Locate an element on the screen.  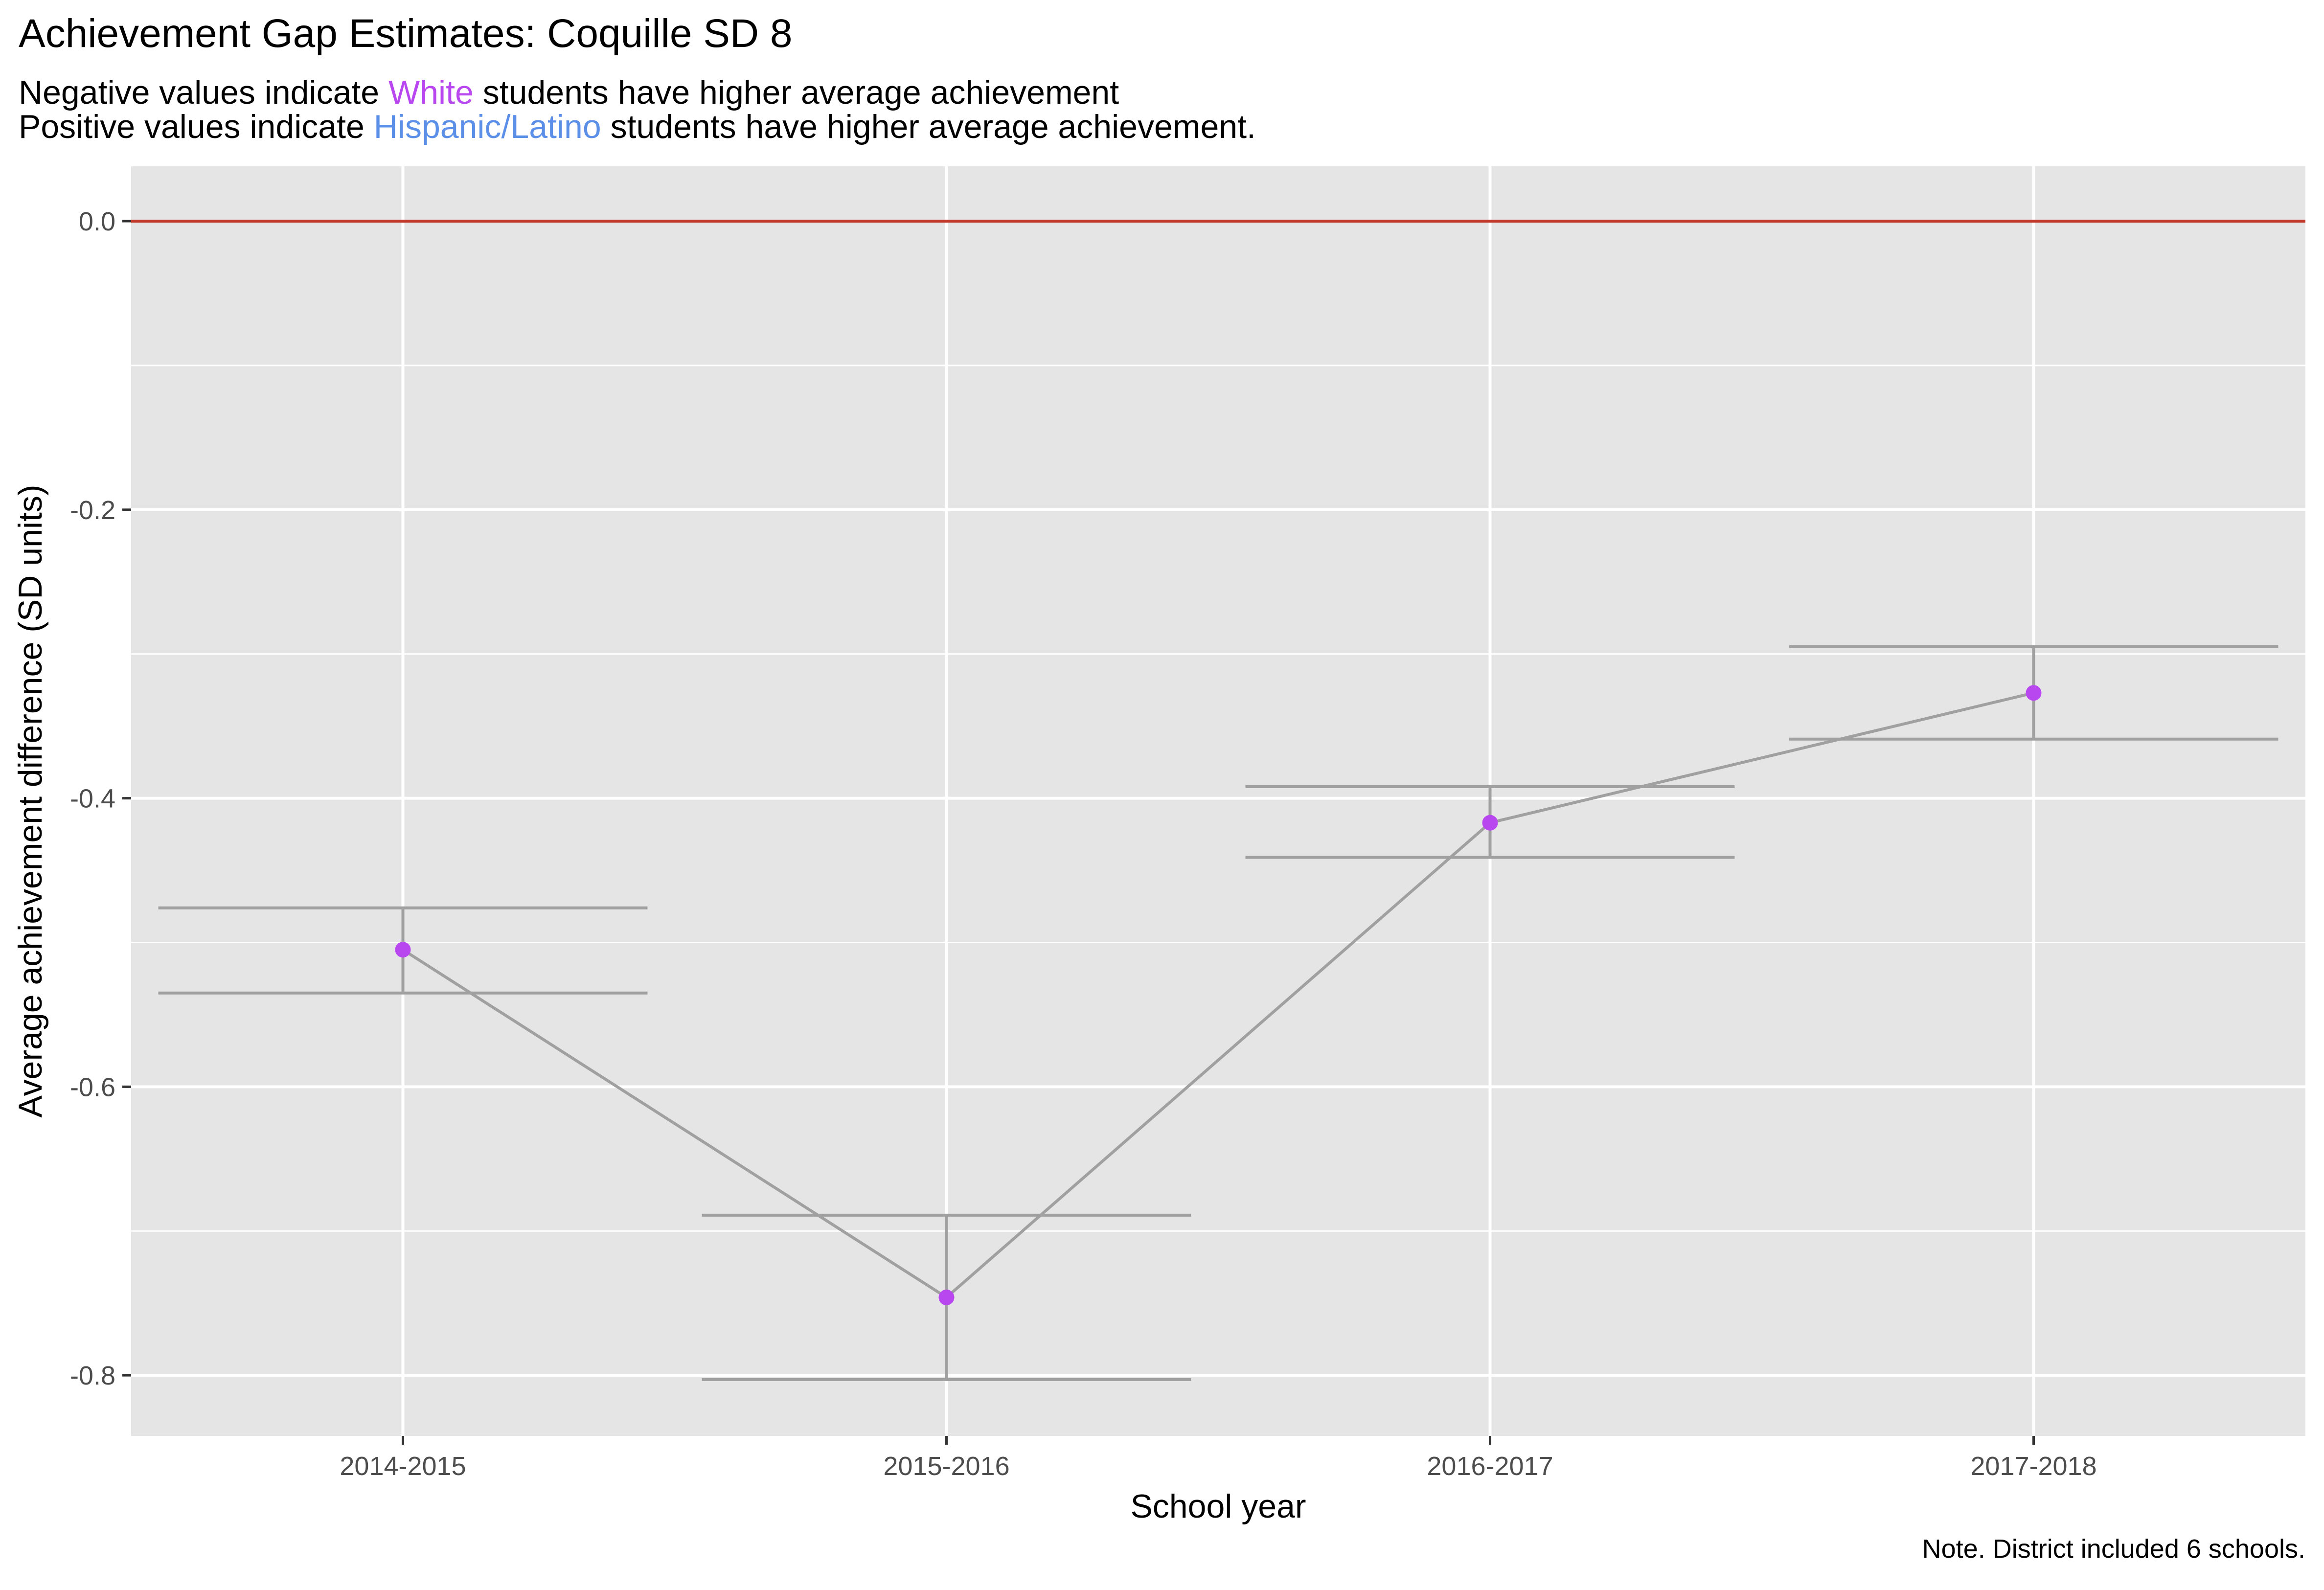
y-tick-label: -0.6 is located at coordinates (92, 1087).